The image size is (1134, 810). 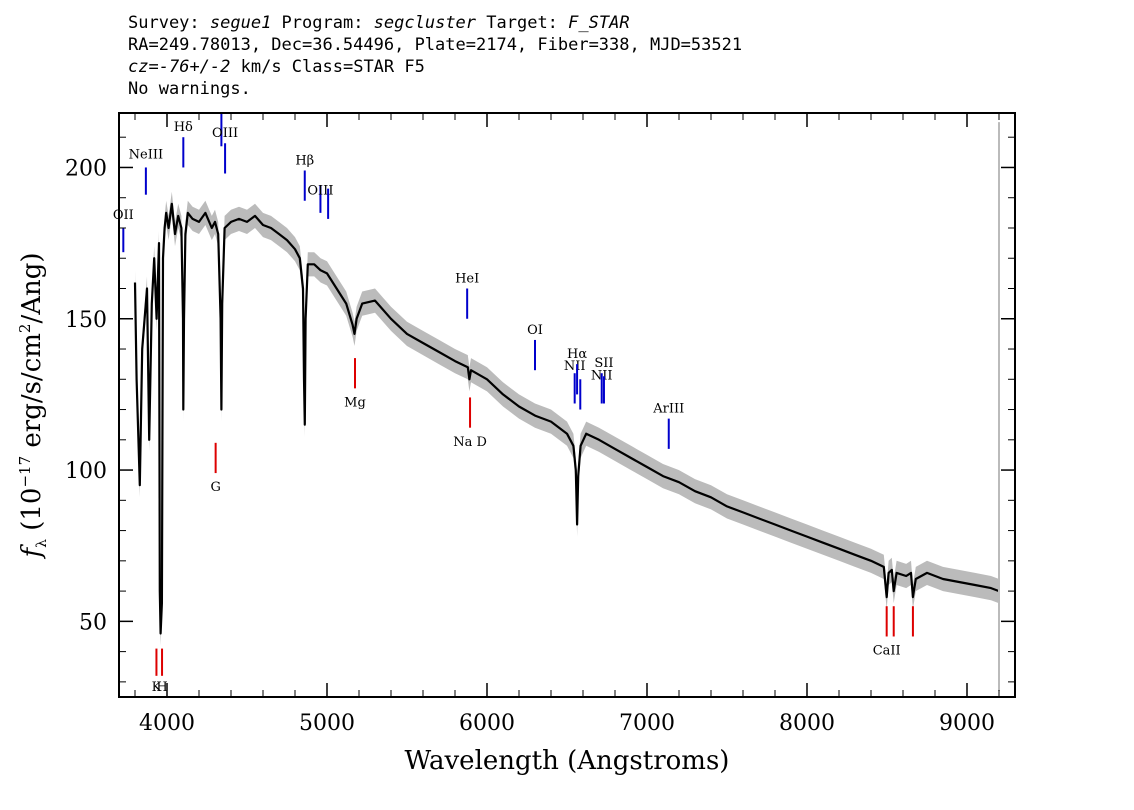 I want to click on spectral-line-label: K, so click(x=157, y=687).